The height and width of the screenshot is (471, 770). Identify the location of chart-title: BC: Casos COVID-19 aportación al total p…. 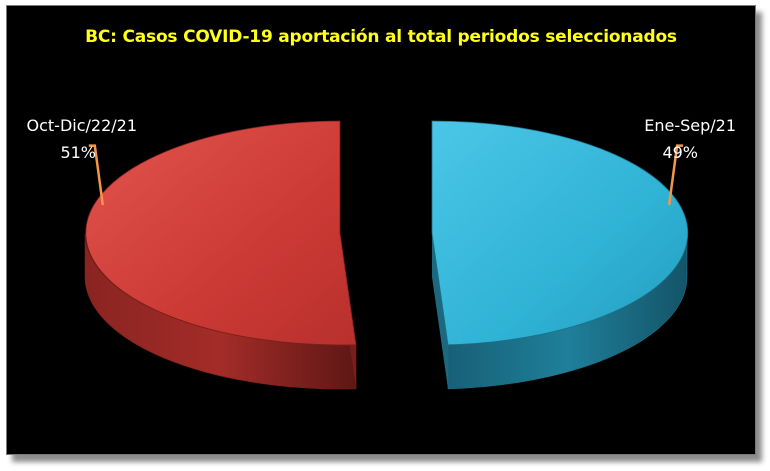
(381, 37).